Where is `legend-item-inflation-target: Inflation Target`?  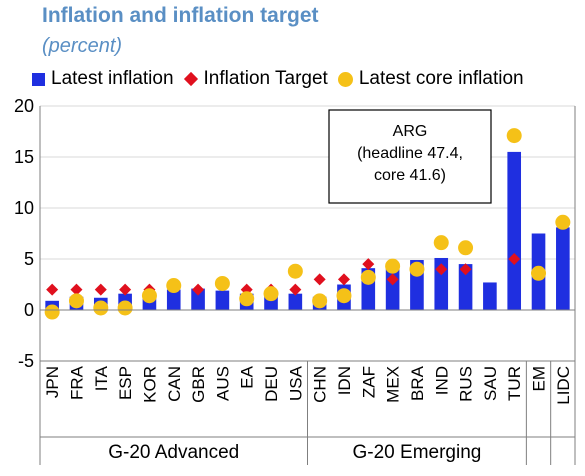
legend-item-inflation-target: Inflation Target is located at coordinates (255, 79).